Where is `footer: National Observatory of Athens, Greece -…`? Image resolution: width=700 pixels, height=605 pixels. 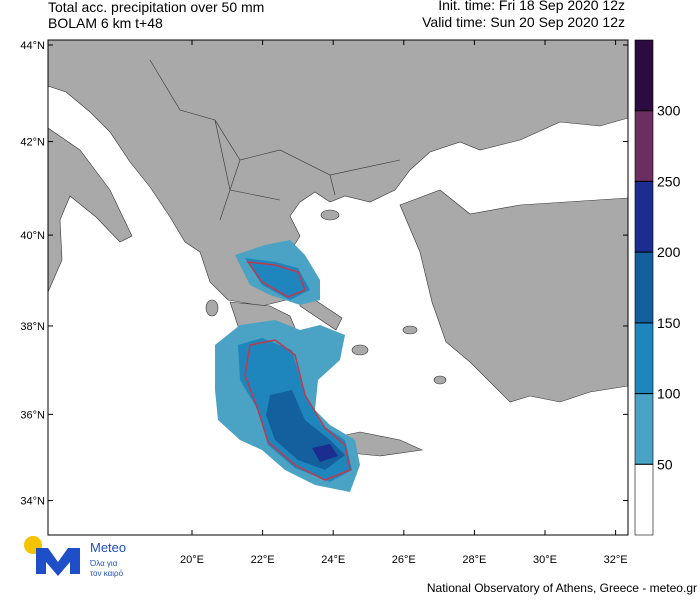
footer: National Observatory of Athens, Greece -… is located at coordinates (562, 588).